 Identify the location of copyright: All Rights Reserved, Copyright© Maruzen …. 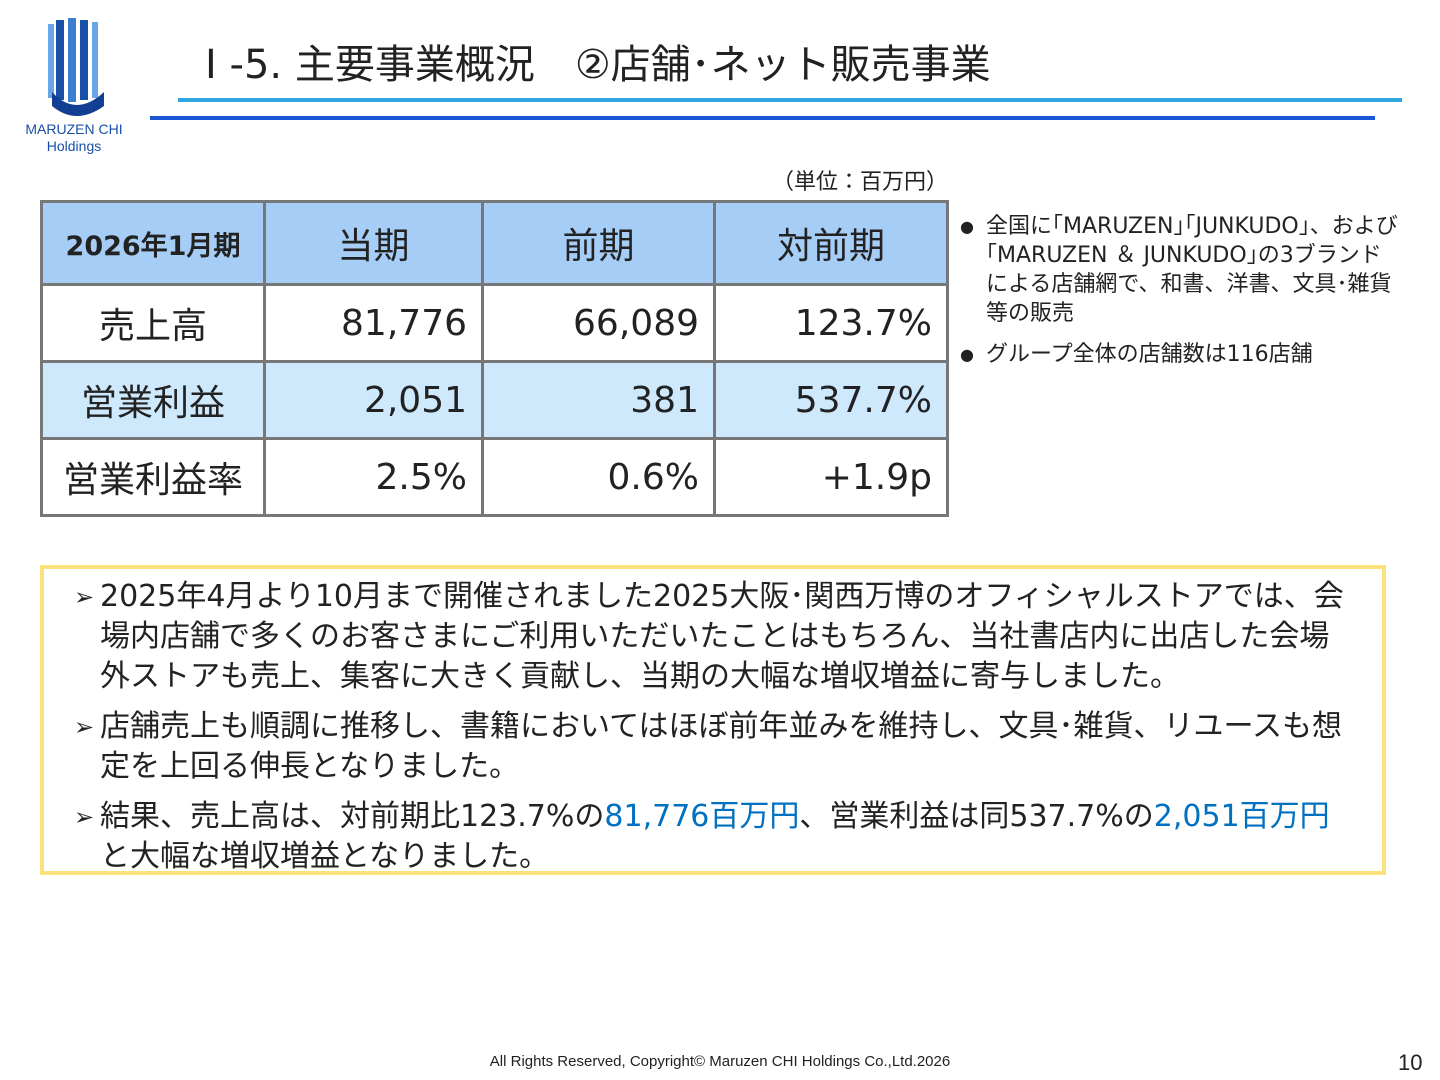
(720, 1061).